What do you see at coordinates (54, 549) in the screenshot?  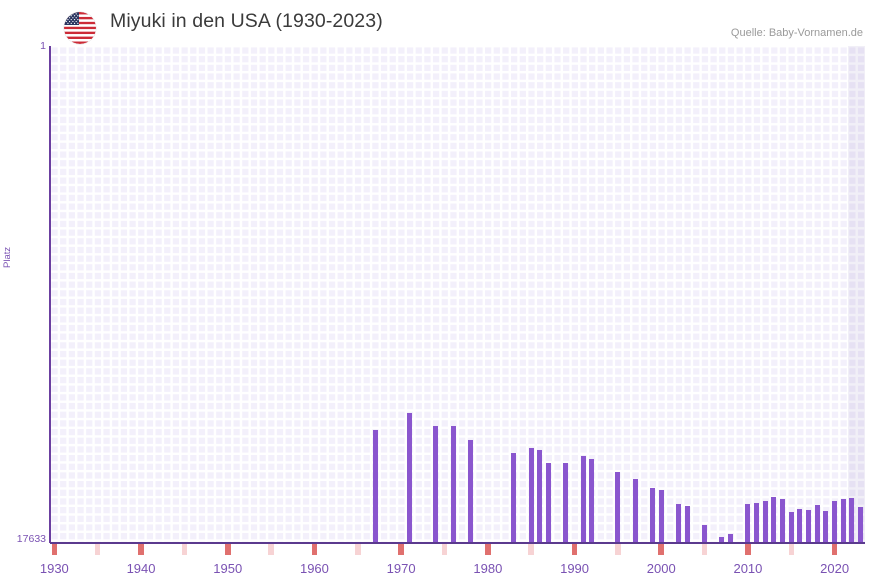 I see `x-axis-marker-1930` at bounding box center [54, 549].